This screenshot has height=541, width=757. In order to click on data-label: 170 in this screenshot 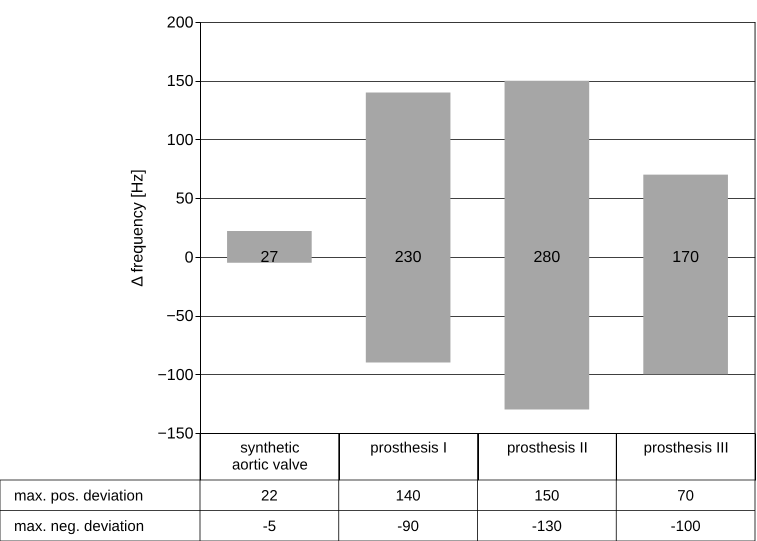, I will do `click(686, 257)`.